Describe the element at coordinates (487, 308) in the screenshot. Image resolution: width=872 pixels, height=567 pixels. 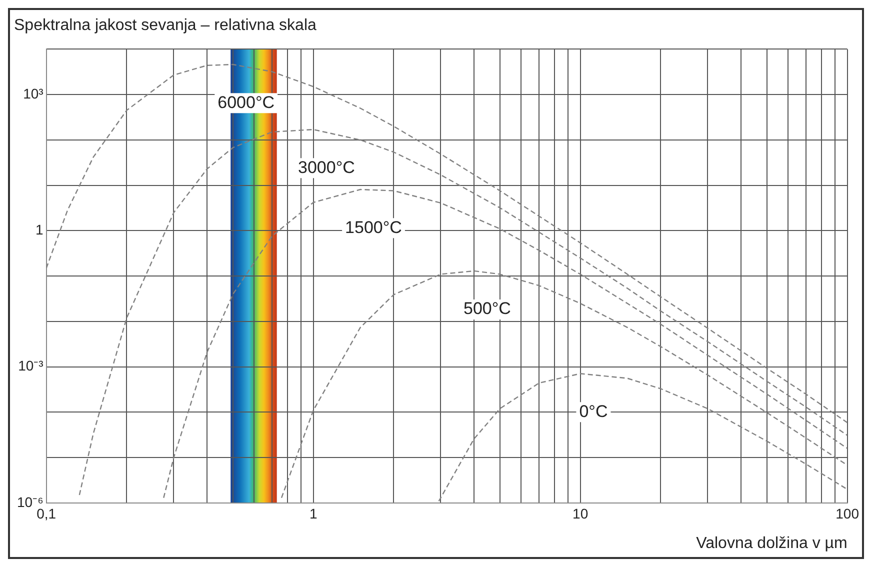
I see `series-label: 500°C` at that location.